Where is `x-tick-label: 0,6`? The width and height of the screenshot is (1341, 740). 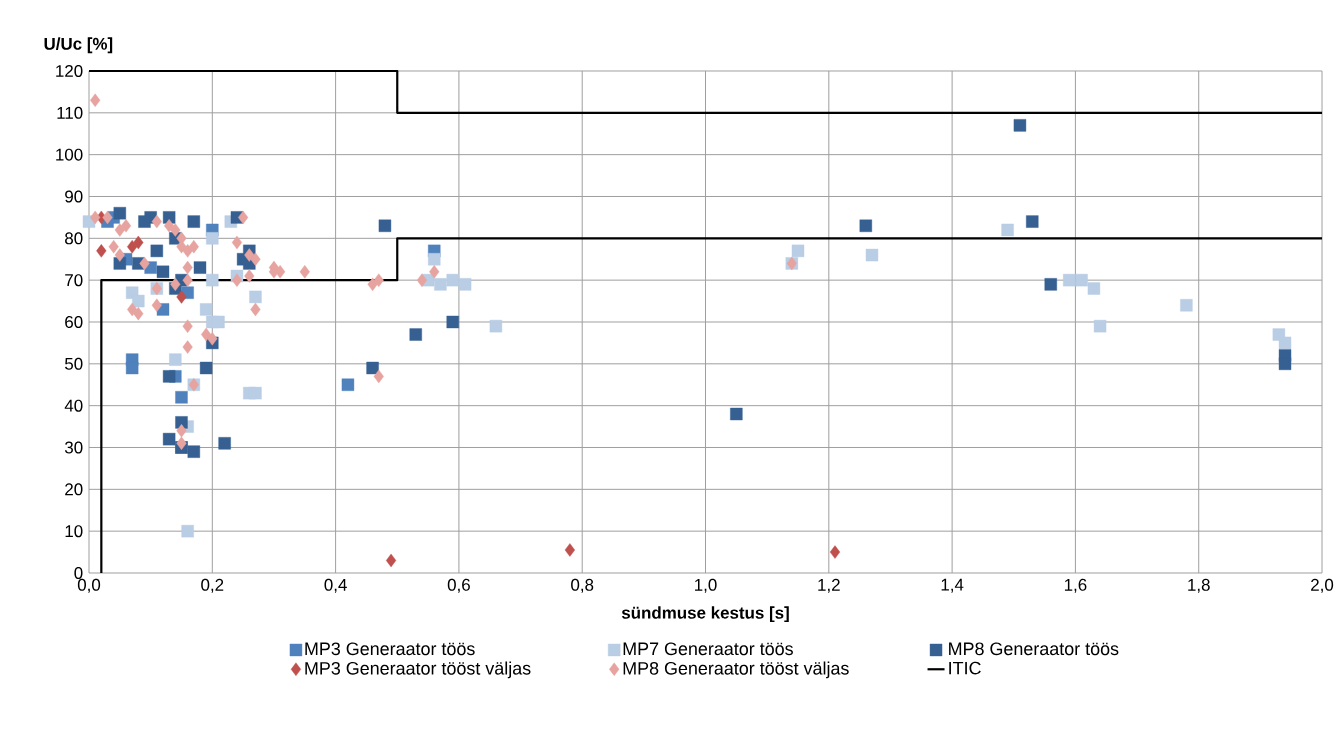 x-tick-label: 0,6 is located at coordinates (458, 585).